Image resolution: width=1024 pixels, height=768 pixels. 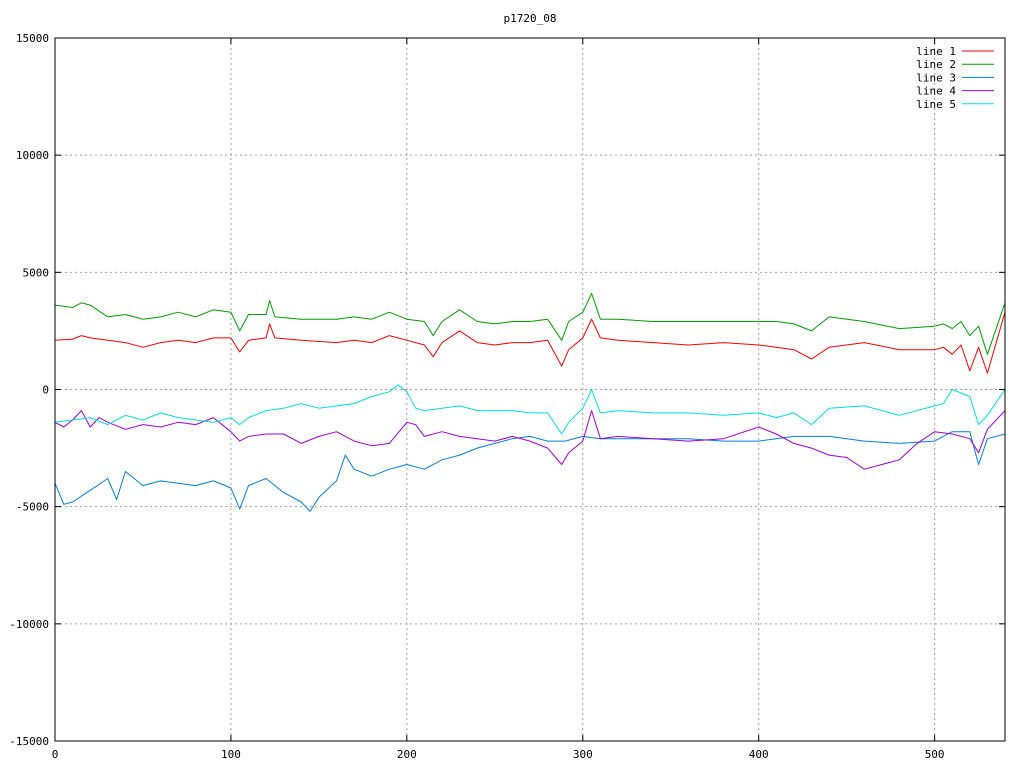 I want to click on legend-label-1: line 1, so click(x=936, y=51).